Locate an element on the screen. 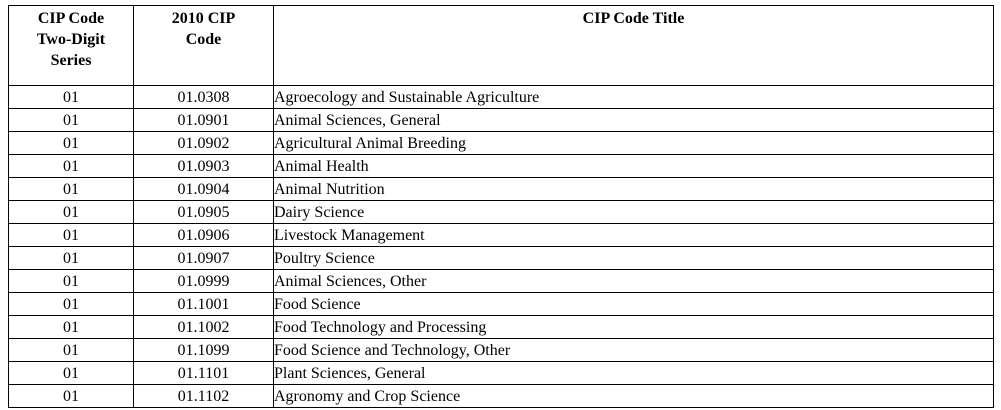 This screenshot has height=410, width=1001. cell-cip-title: Animal Nutrition is located at coordinates (633, 189).